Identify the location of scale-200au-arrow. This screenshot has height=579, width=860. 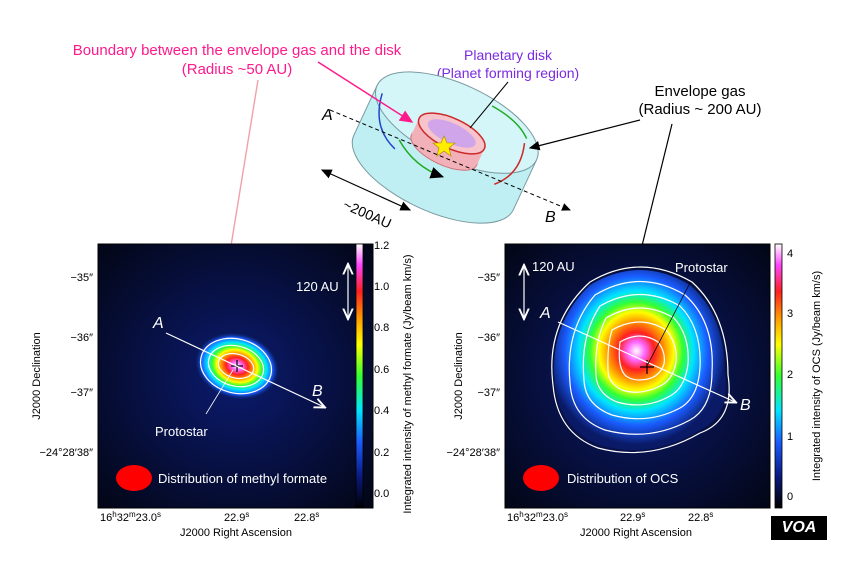
(366, 190).